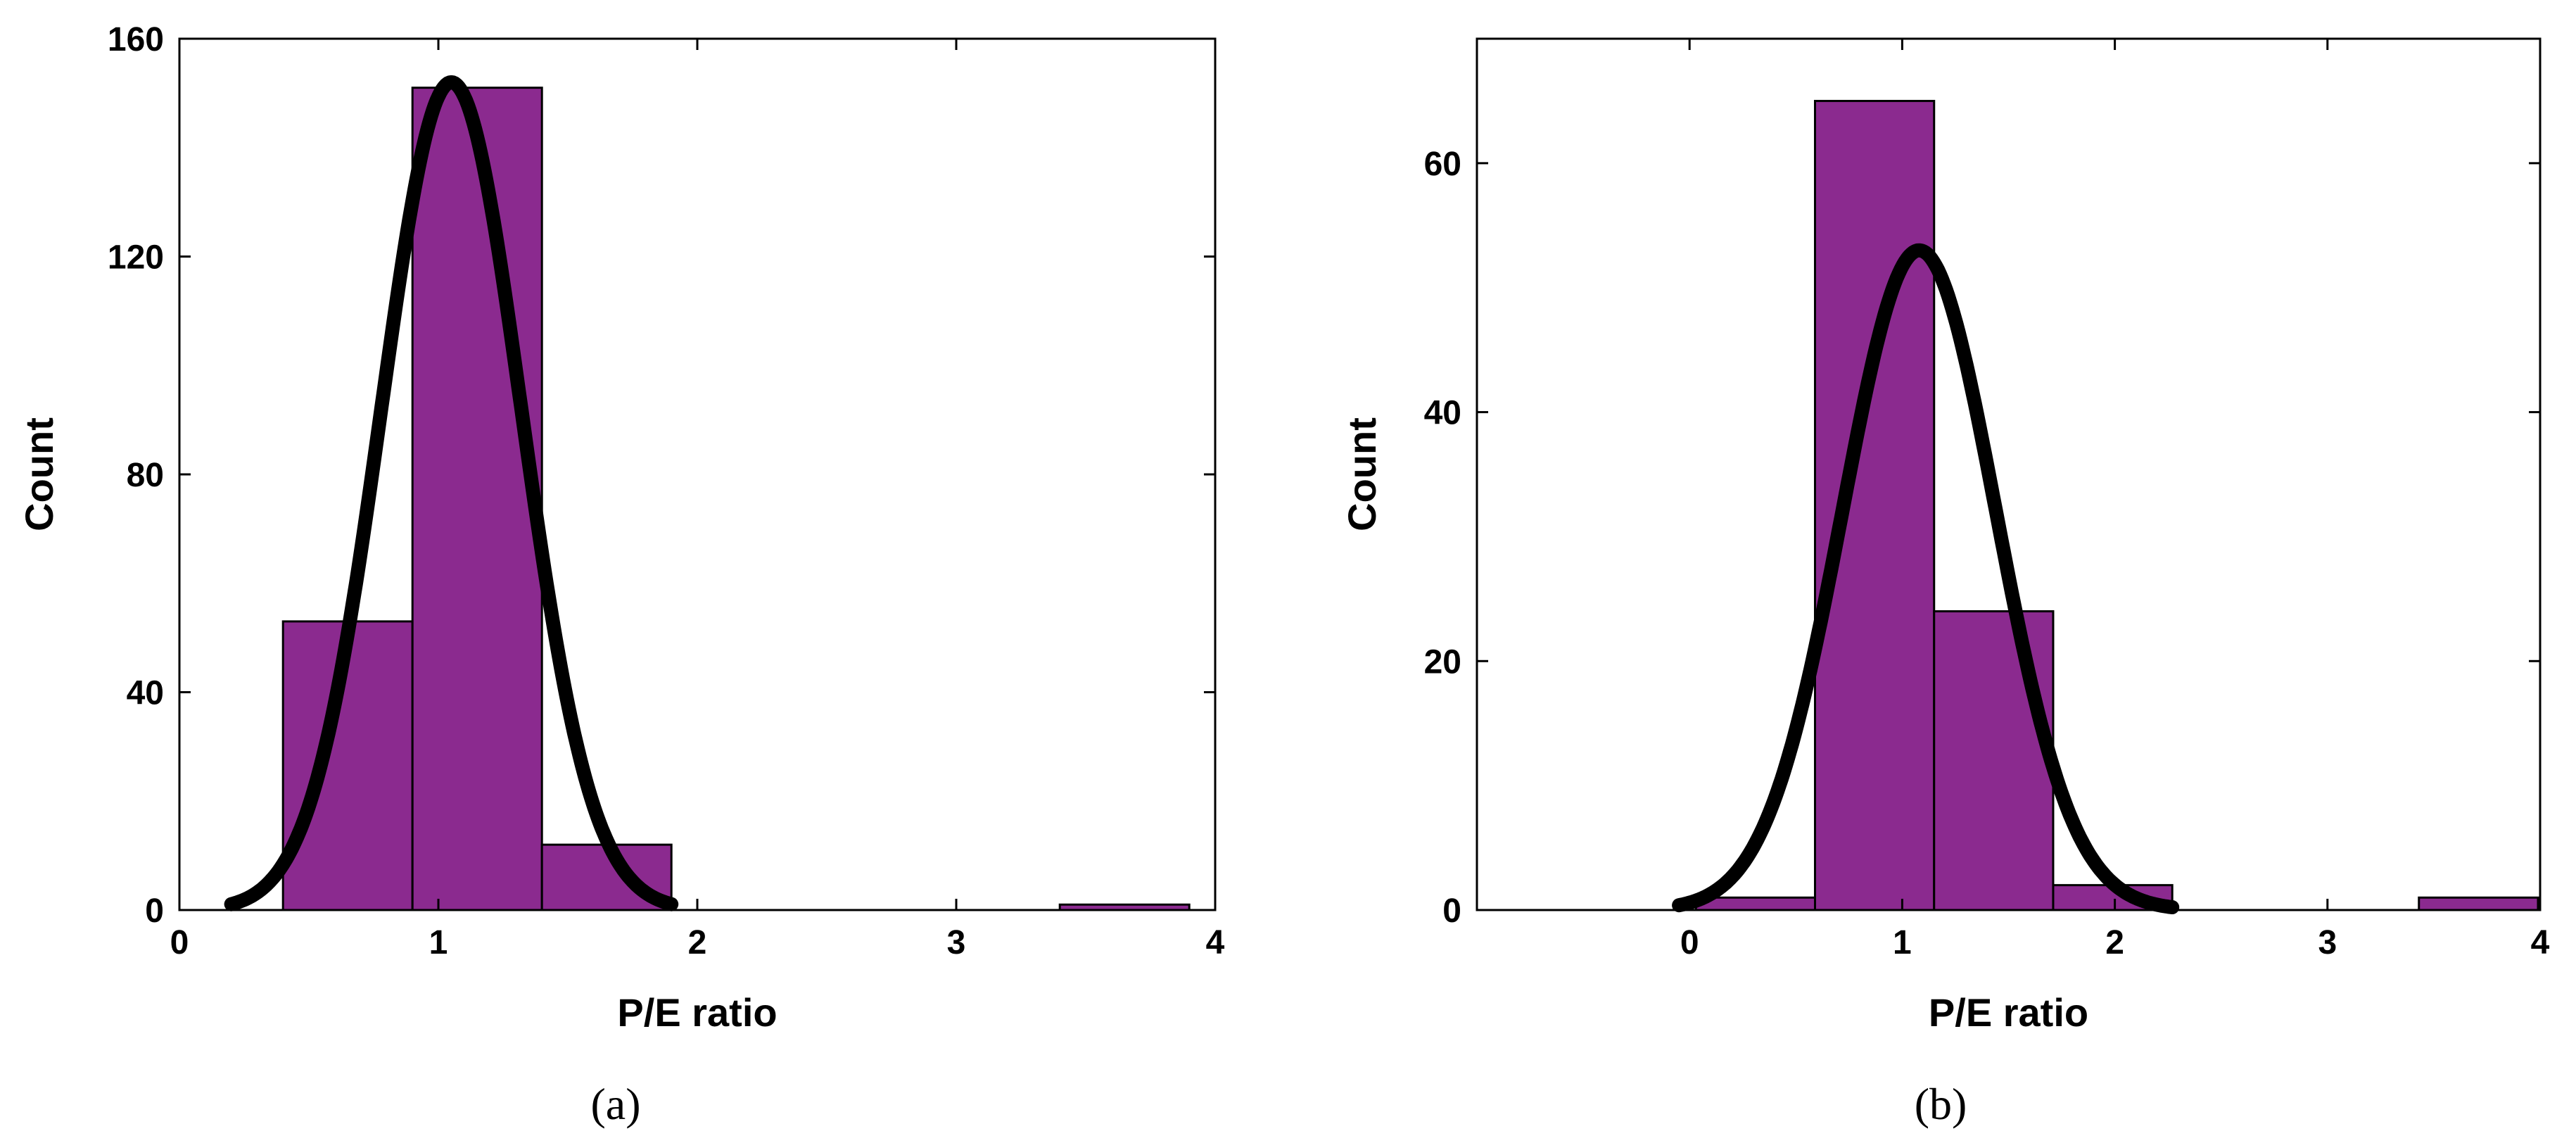 This screenshot has height=1143, width=2576. I want to click on y-tick-label: 80, so click(145, 475).